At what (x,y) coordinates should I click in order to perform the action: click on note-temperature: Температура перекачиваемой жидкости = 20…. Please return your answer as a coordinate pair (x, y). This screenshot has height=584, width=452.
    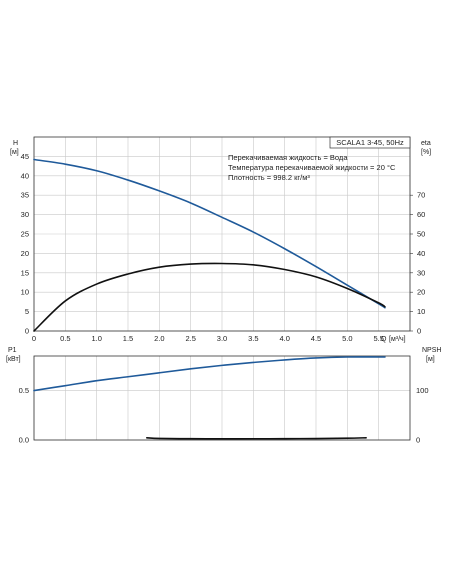
    Looking at the image, I should click on (312, 167).